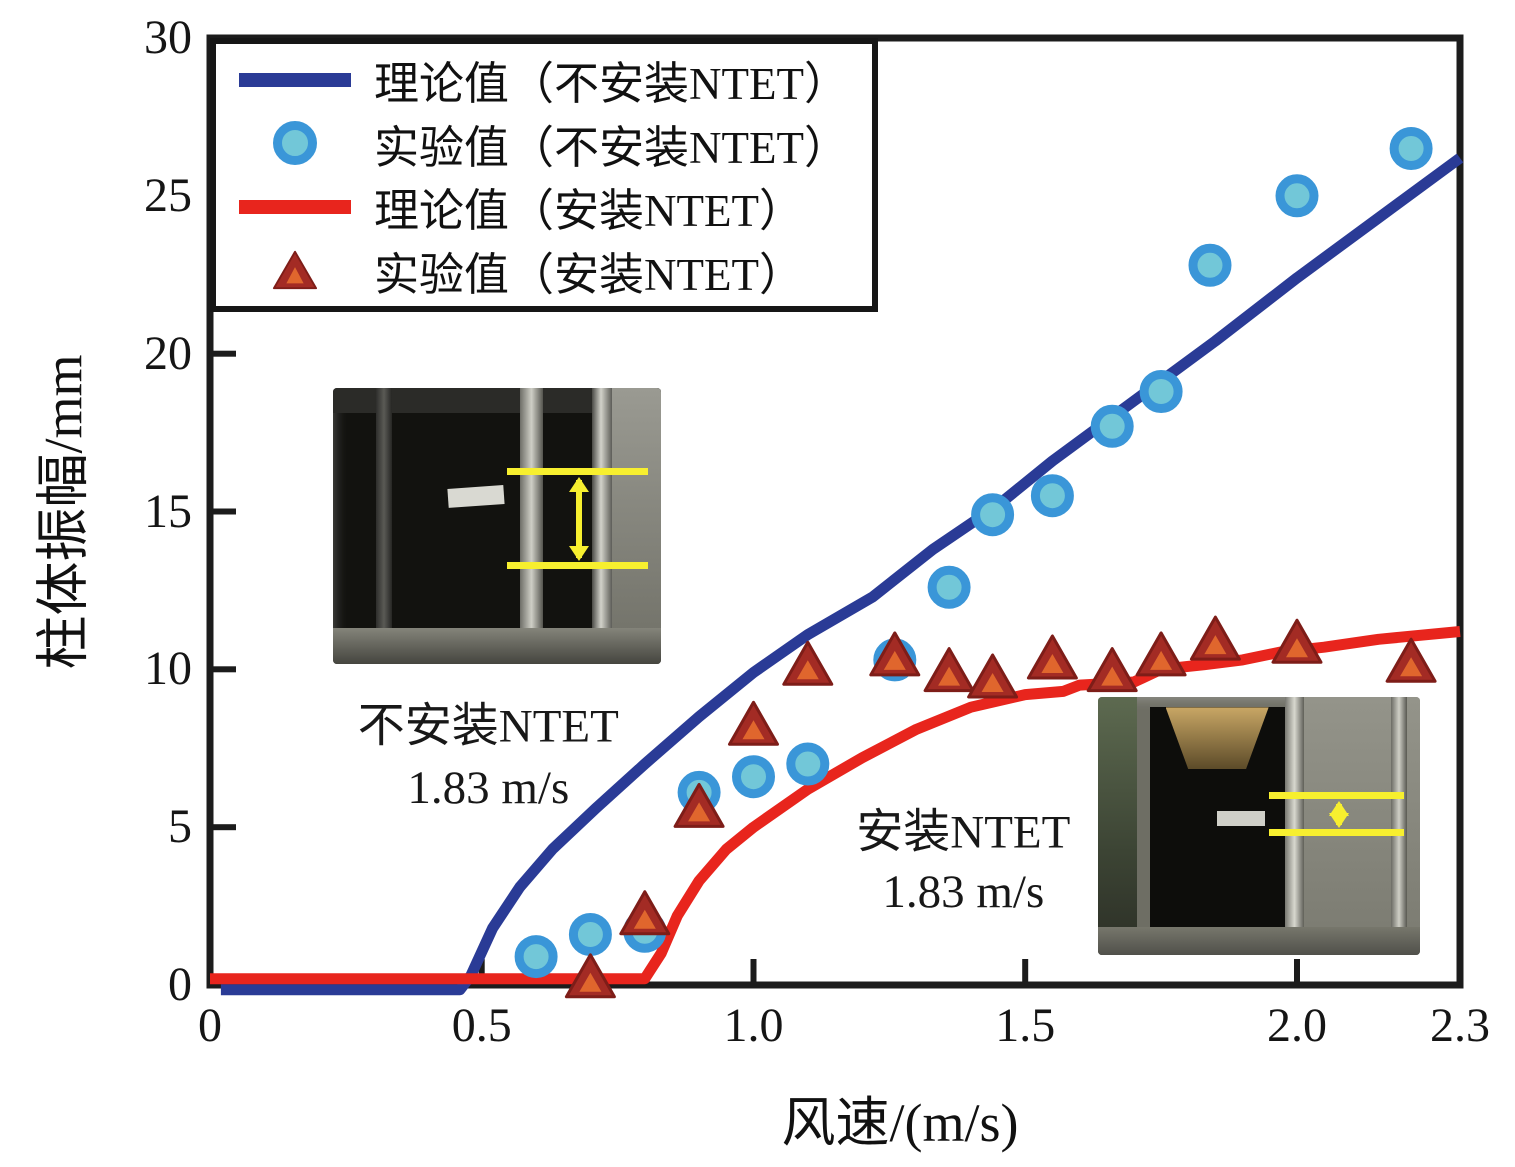  I want to click on photo-window-greenery, so click(1117, 826).